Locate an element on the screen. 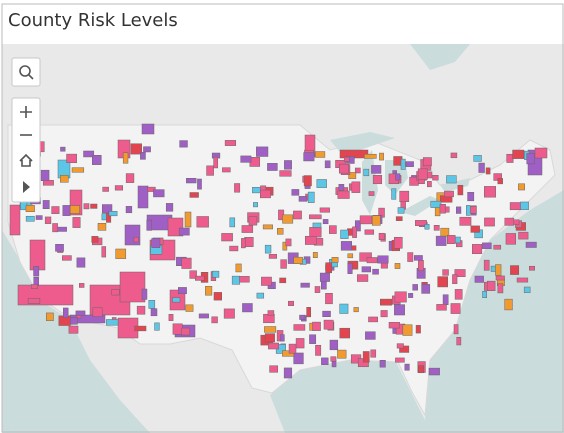  zoom-out-button is located at coordinates (26, 136).